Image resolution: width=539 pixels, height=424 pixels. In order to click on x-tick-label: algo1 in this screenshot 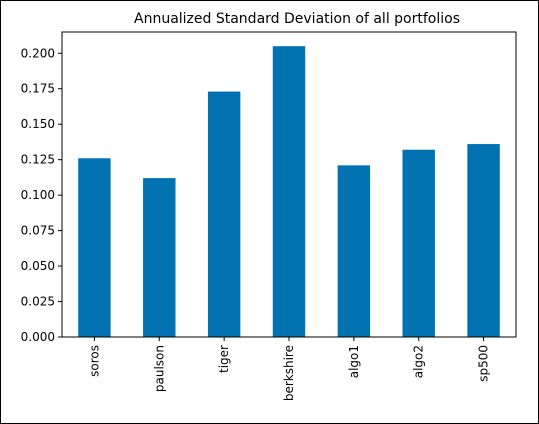, I will do `click(354, 361)`.